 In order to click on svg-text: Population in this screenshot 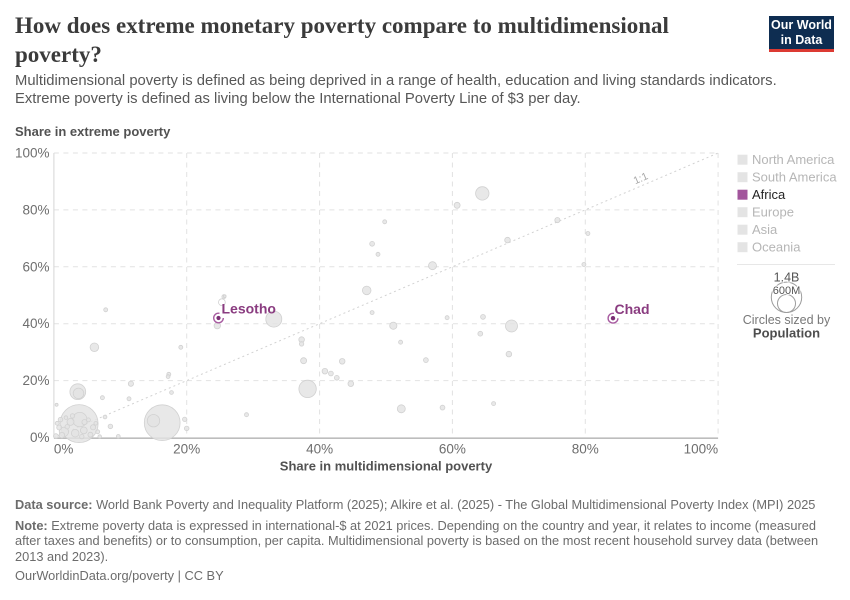, I will do `click(786, 333)`.